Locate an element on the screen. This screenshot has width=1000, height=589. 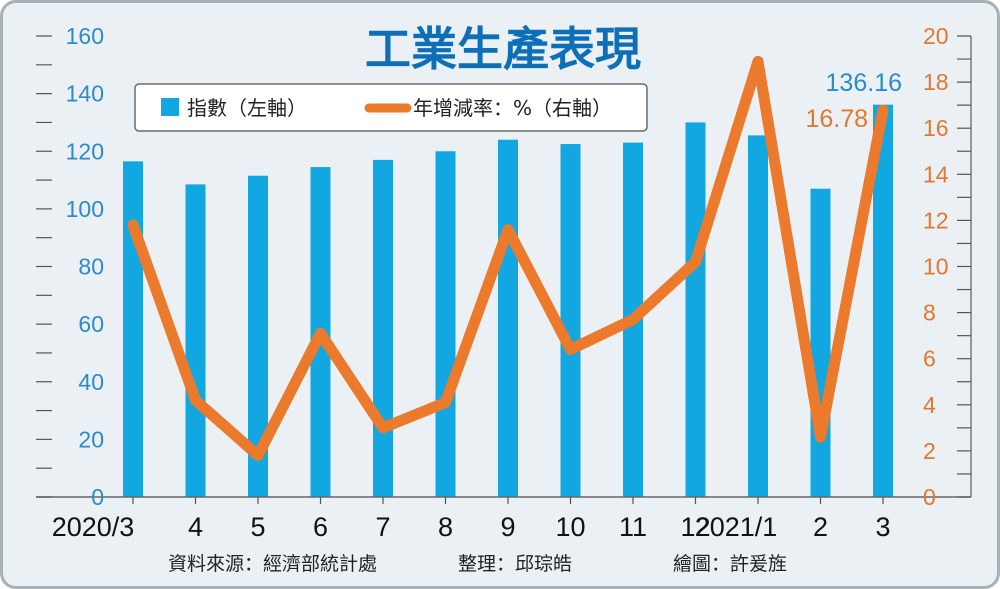
right-tick-label: 16 is located at coordinates (936, 128).